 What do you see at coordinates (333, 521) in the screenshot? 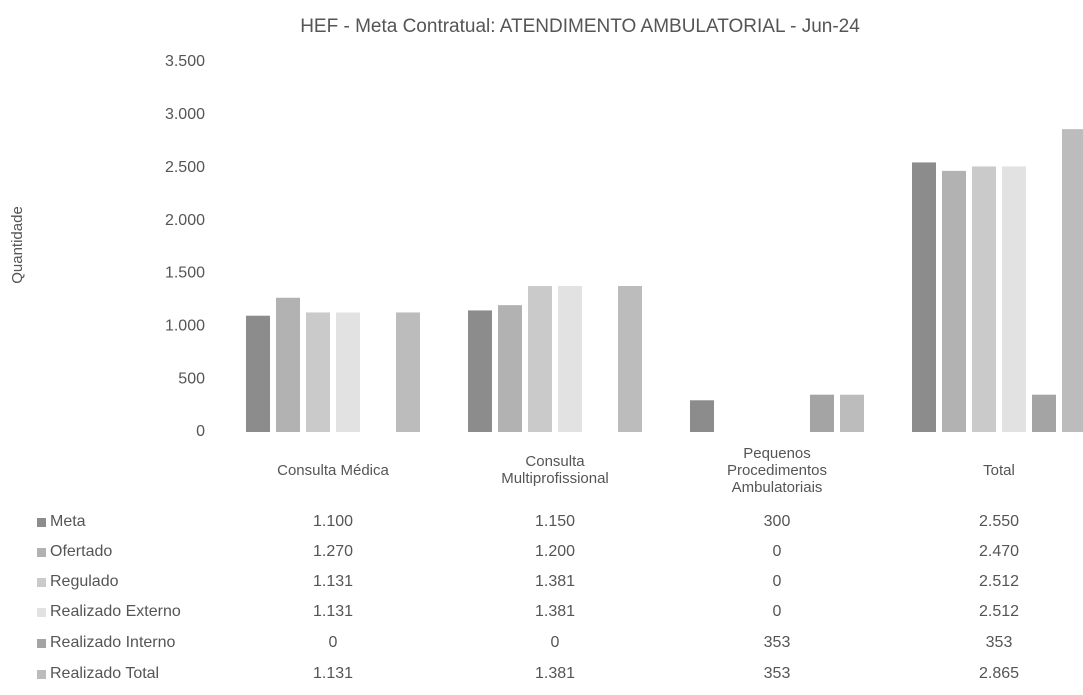
I see `table-cell: 1.100` at bounding box center [333, 521].